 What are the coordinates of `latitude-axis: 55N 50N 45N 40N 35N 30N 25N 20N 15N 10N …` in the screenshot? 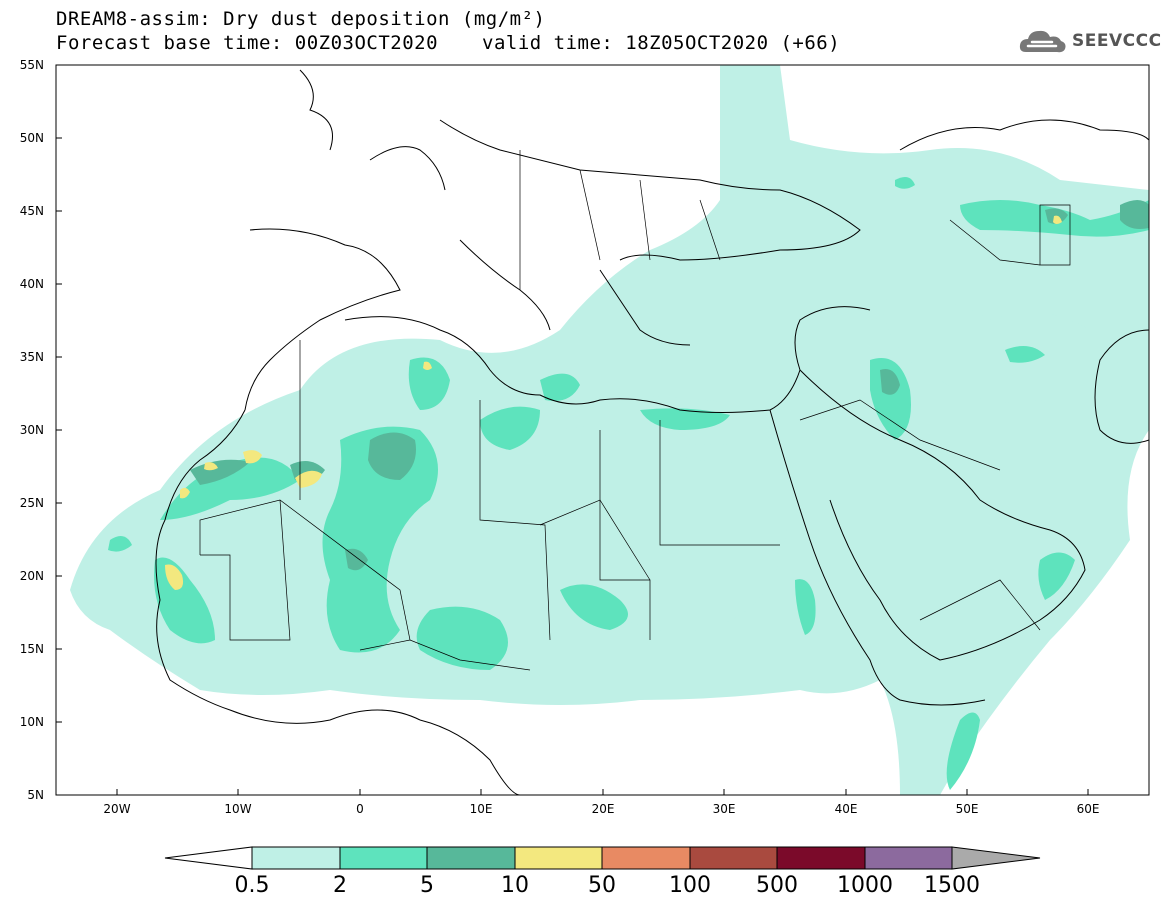 It's located at (41, 430).